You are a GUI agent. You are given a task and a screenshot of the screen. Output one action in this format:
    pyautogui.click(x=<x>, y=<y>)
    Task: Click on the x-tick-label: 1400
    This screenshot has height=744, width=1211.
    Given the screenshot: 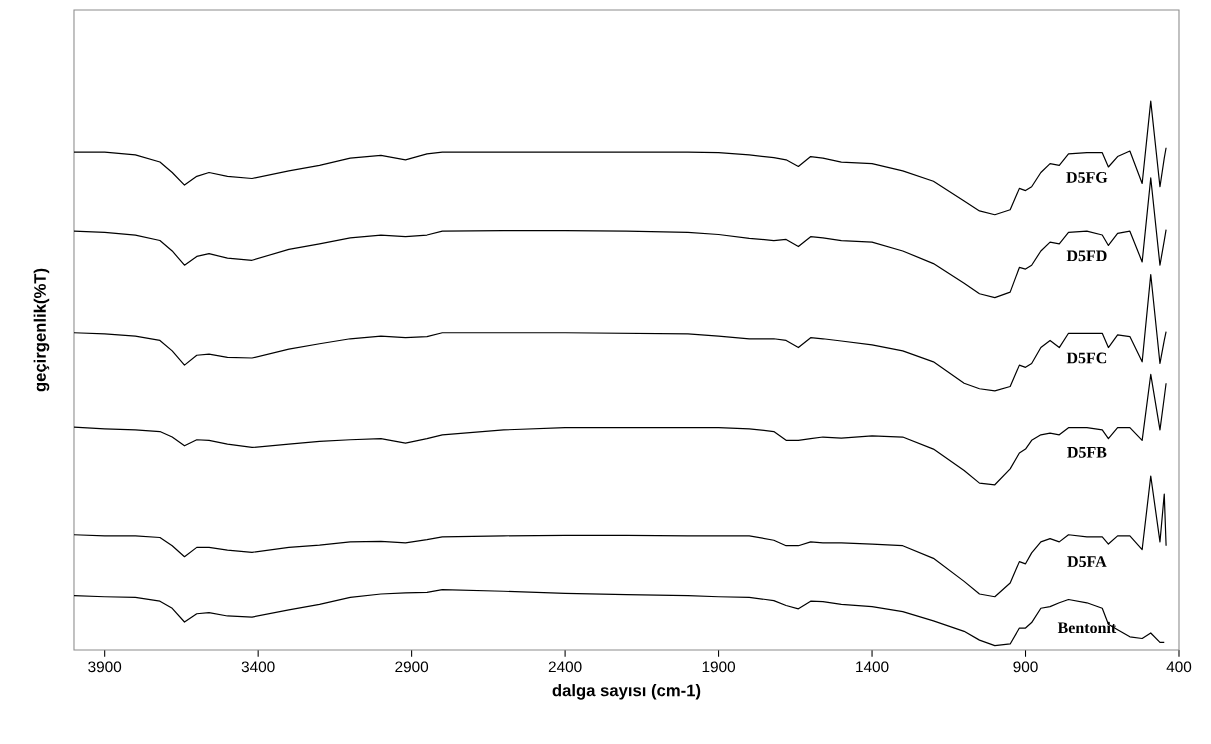 What is the action you would take?
    pyautogui.click(x=872, y=667)
    